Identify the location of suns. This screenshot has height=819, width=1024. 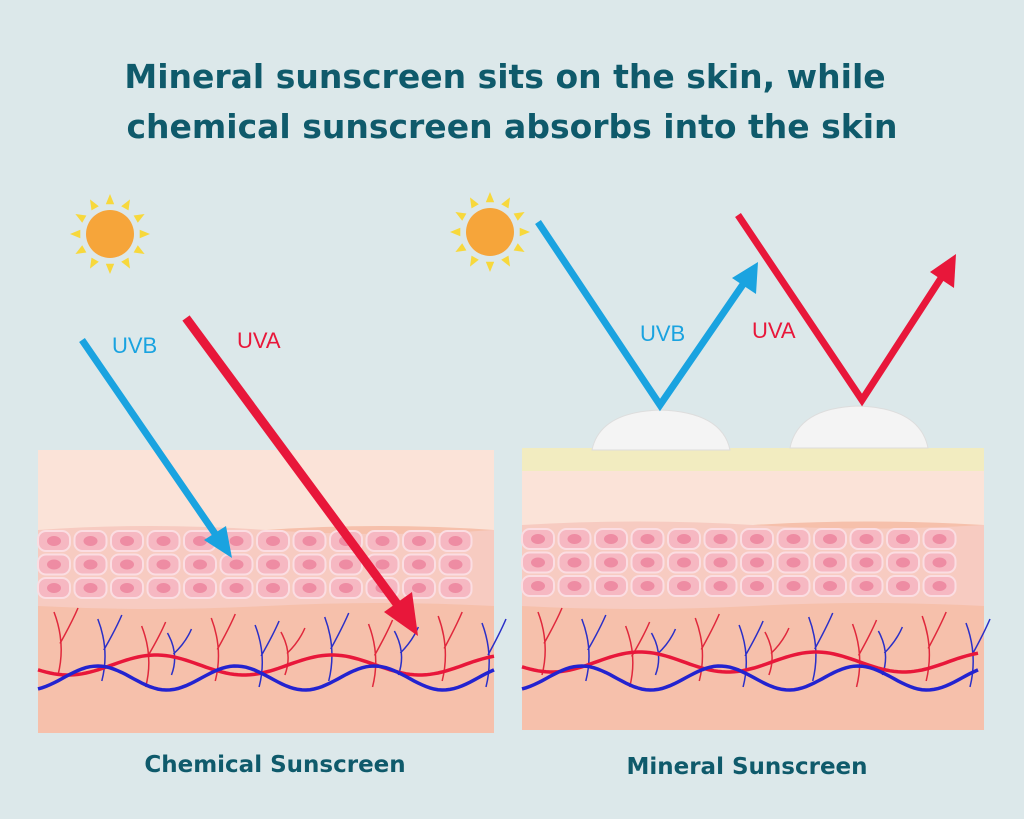
(300, 233).